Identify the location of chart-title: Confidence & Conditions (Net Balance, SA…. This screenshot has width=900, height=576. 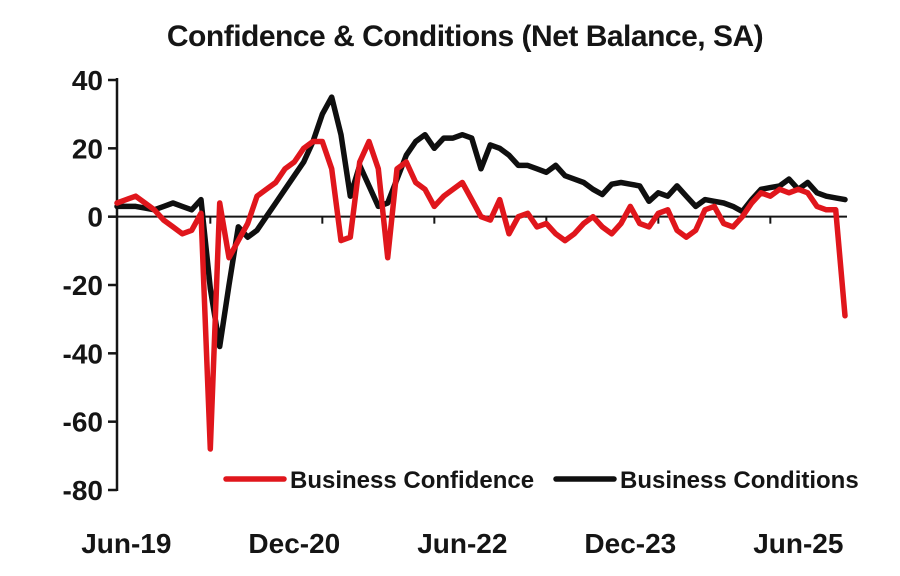
(465, 36).